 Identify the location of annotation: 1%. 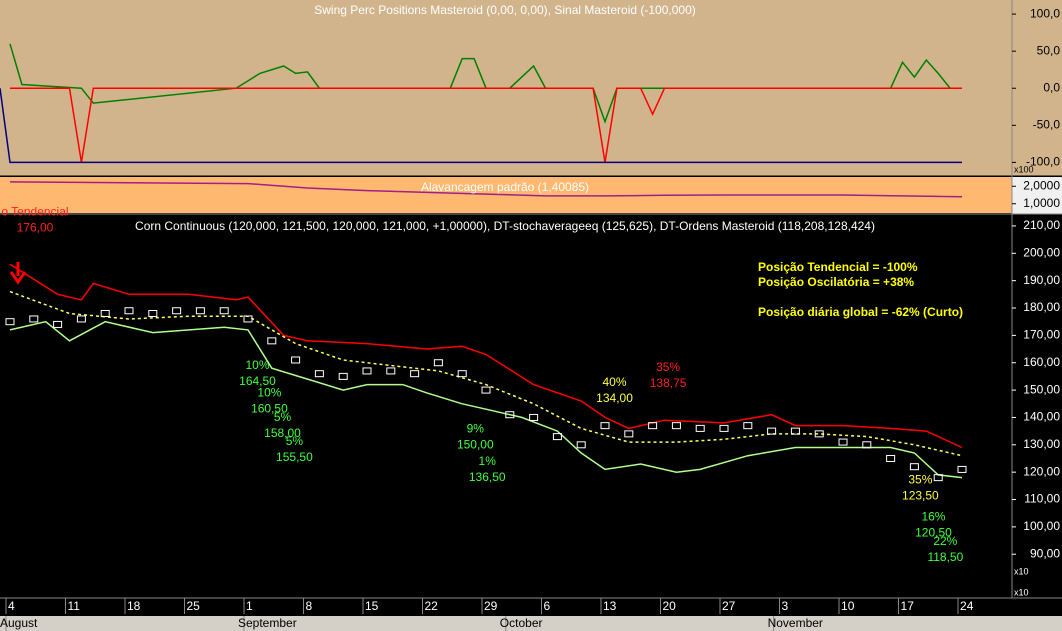
(488, 461).